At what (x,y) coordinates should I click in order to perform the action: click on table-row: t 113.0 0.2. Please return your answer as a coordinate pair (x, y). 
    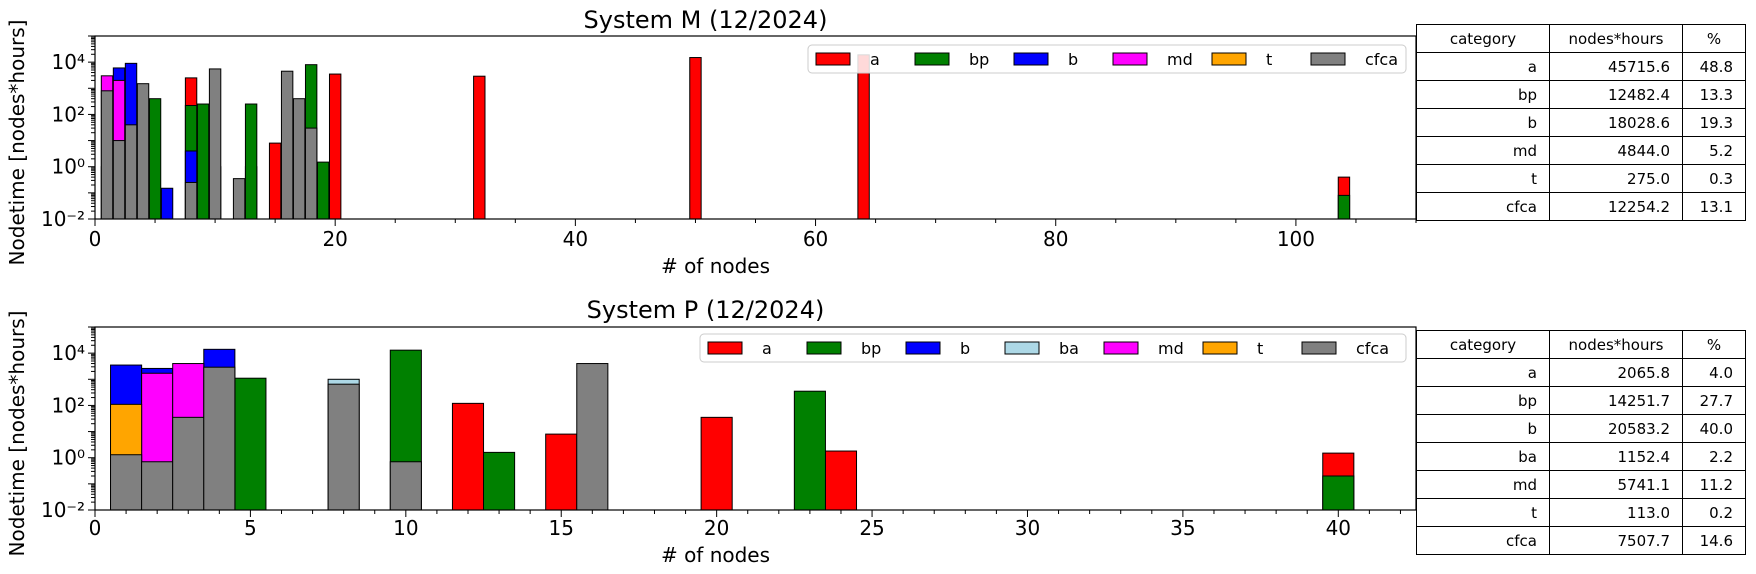
    Looking at the image, I should click on (1581, 512).